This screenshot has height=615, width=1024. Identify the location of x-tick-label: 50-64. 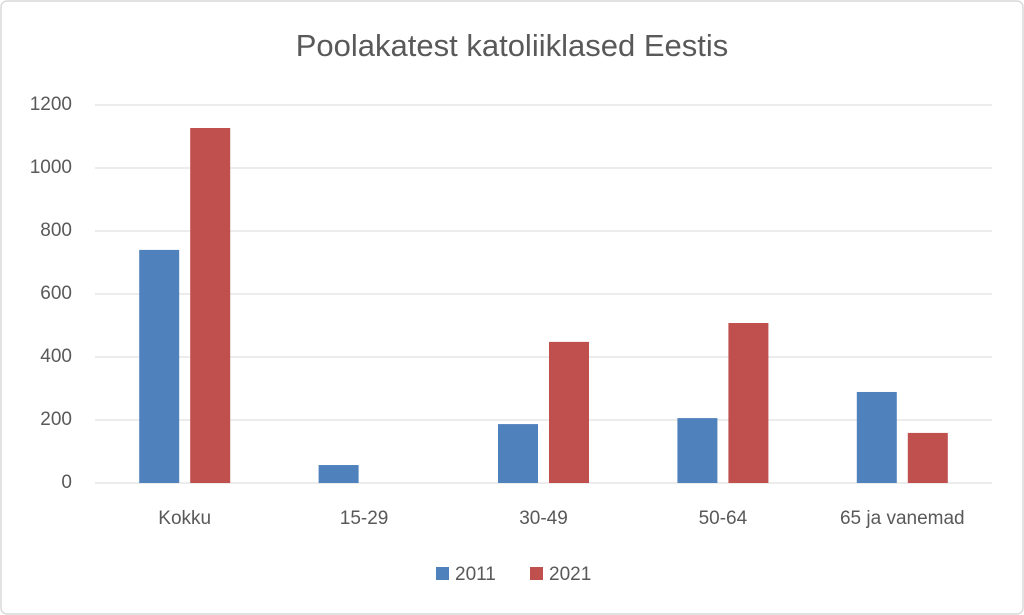
(723, 518).